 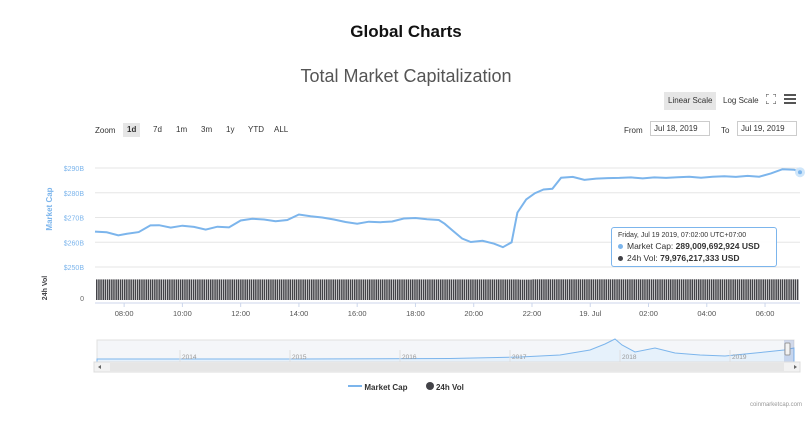 I want to click on legend-item-volume: 24h Vol, so click(x=444, y=387).